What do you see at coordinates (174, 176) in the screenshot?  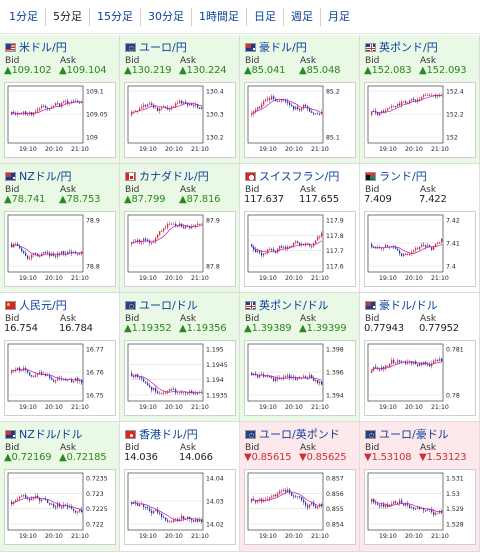 I see `pair-name: カナダドル/円` at bounding box center [174, 176].